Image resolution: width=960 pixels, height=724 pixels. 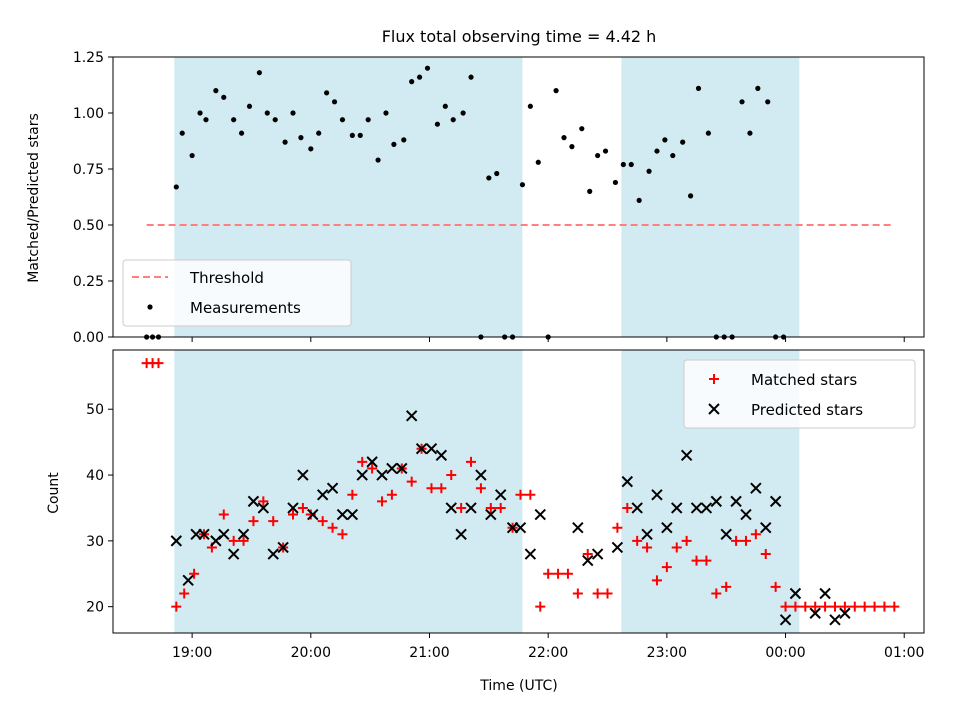 I want to click on top-y-axis-label: Matched/Predicted stars, so click(x=34, y=198).